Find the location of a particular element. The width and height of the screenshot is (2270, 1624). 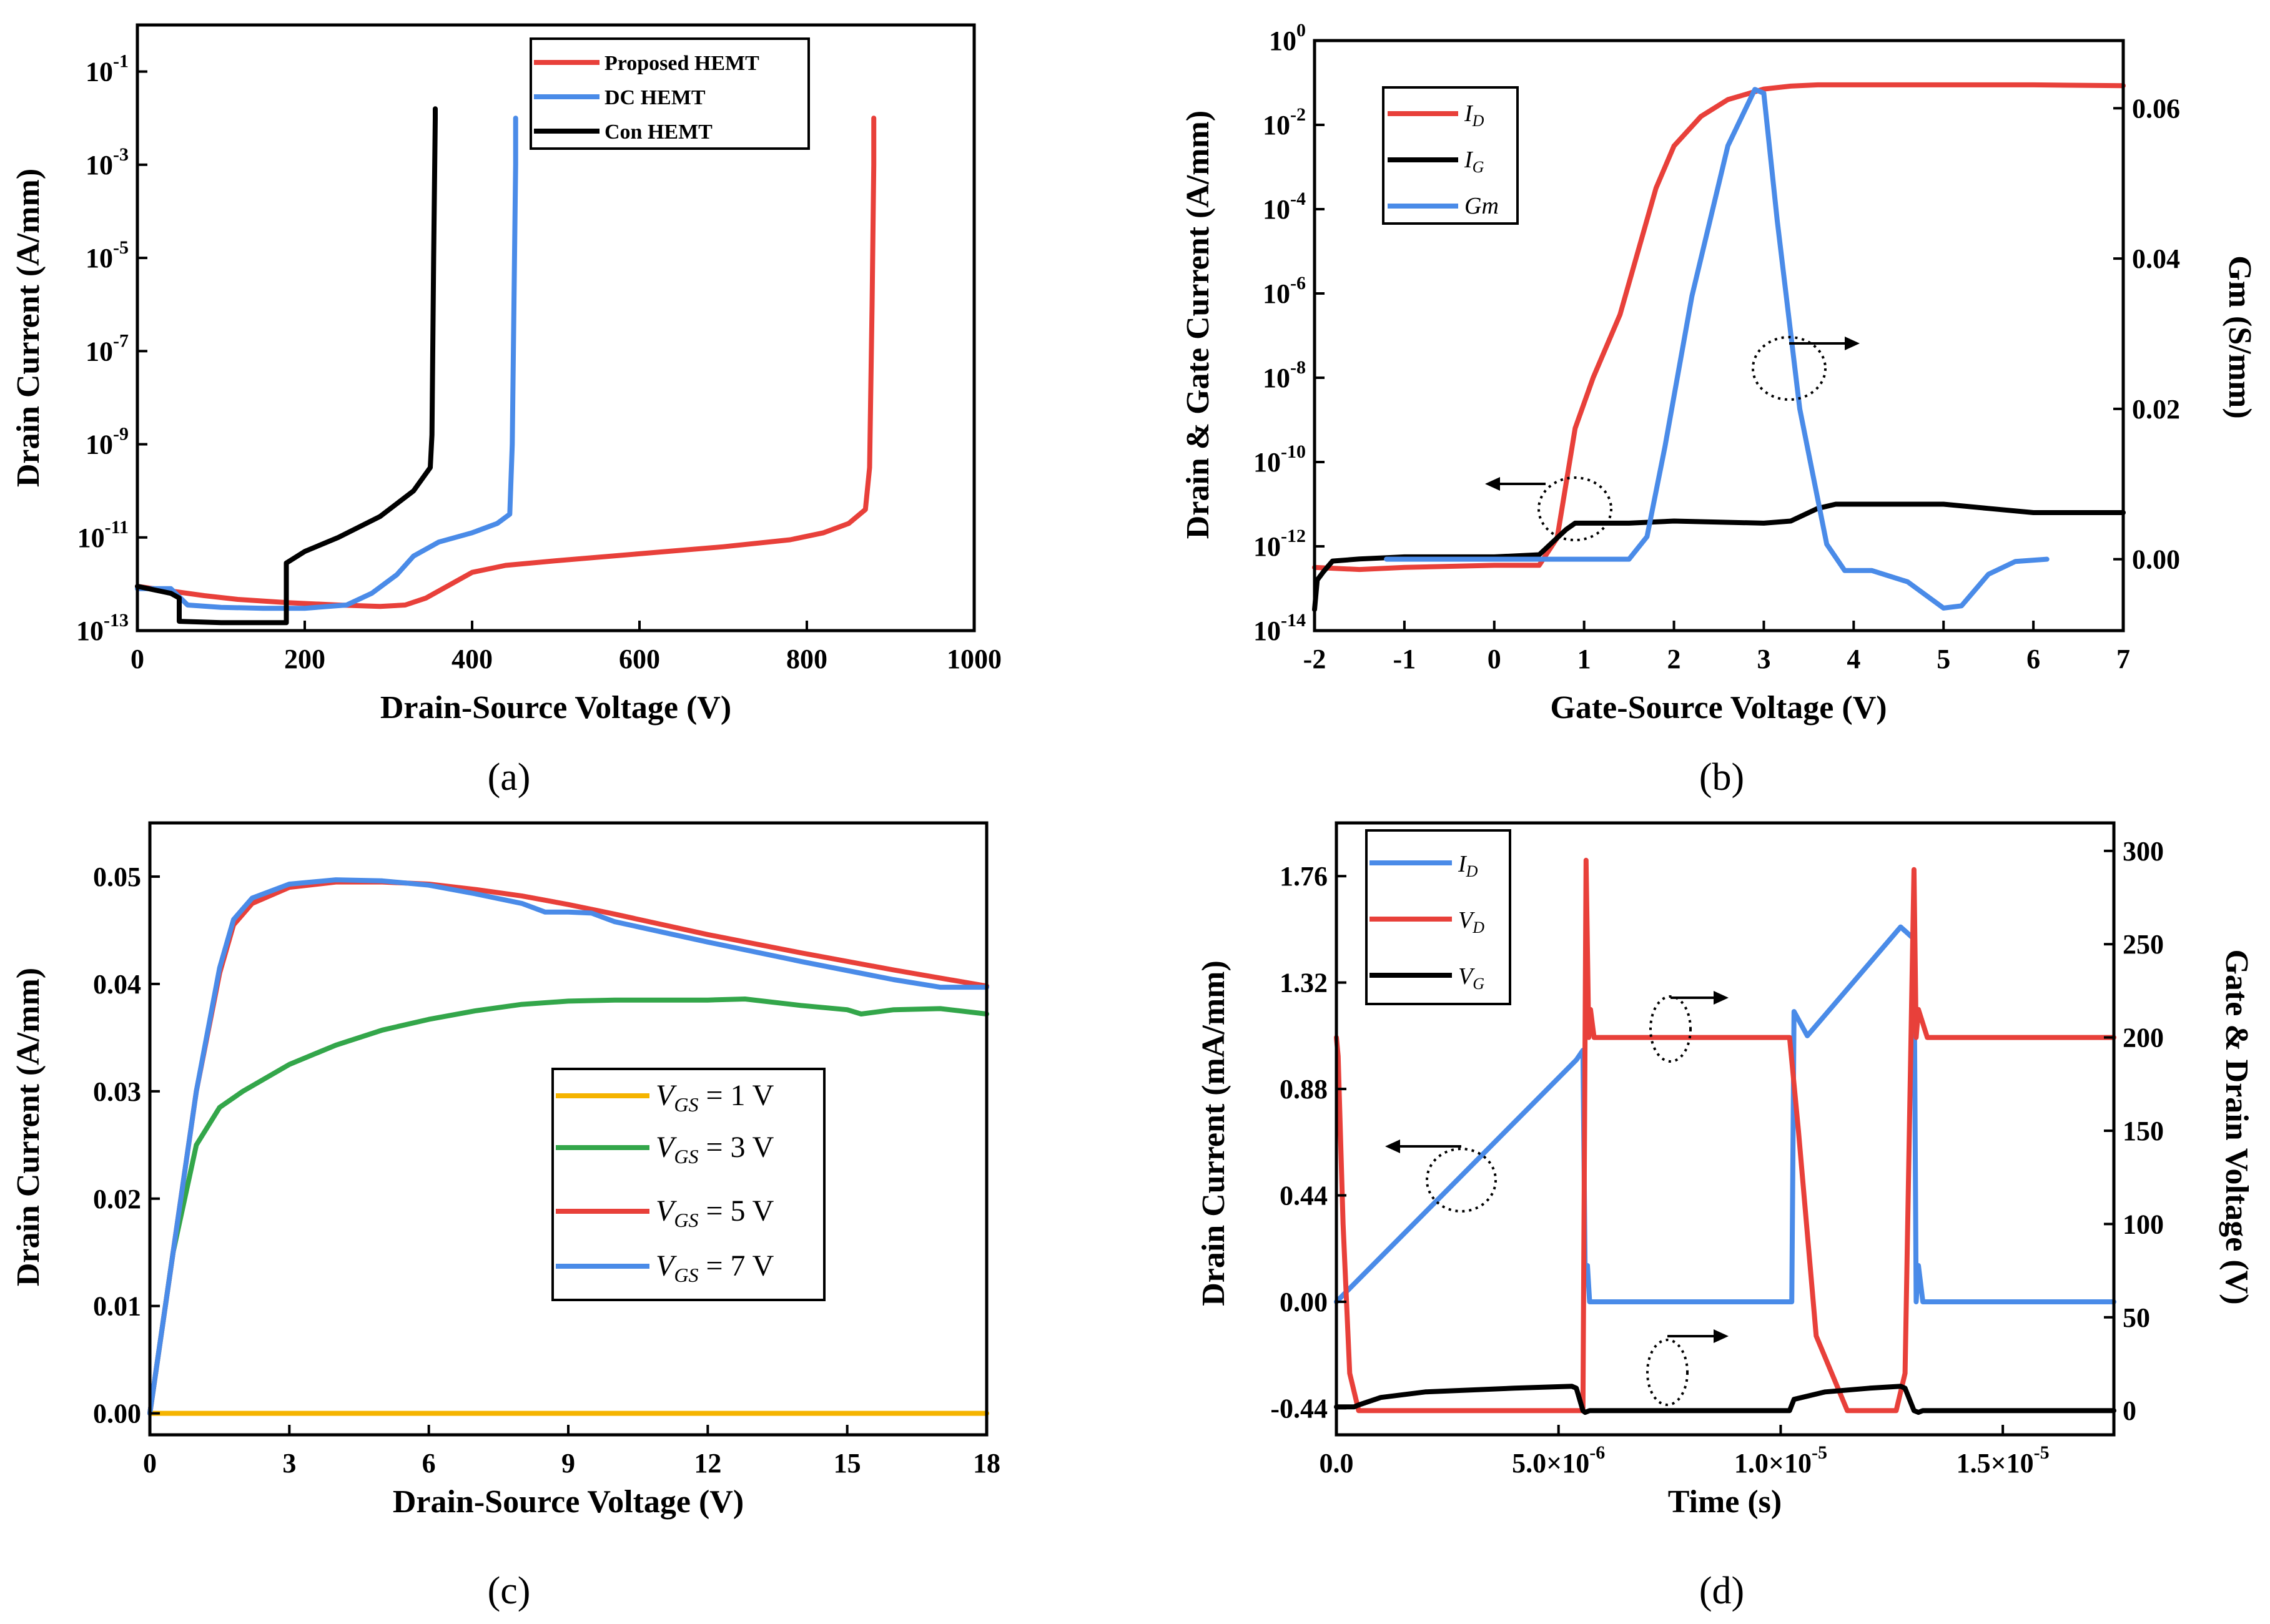

y-tick-b-7: 10⁰ is located at coordinates (1287, 38).